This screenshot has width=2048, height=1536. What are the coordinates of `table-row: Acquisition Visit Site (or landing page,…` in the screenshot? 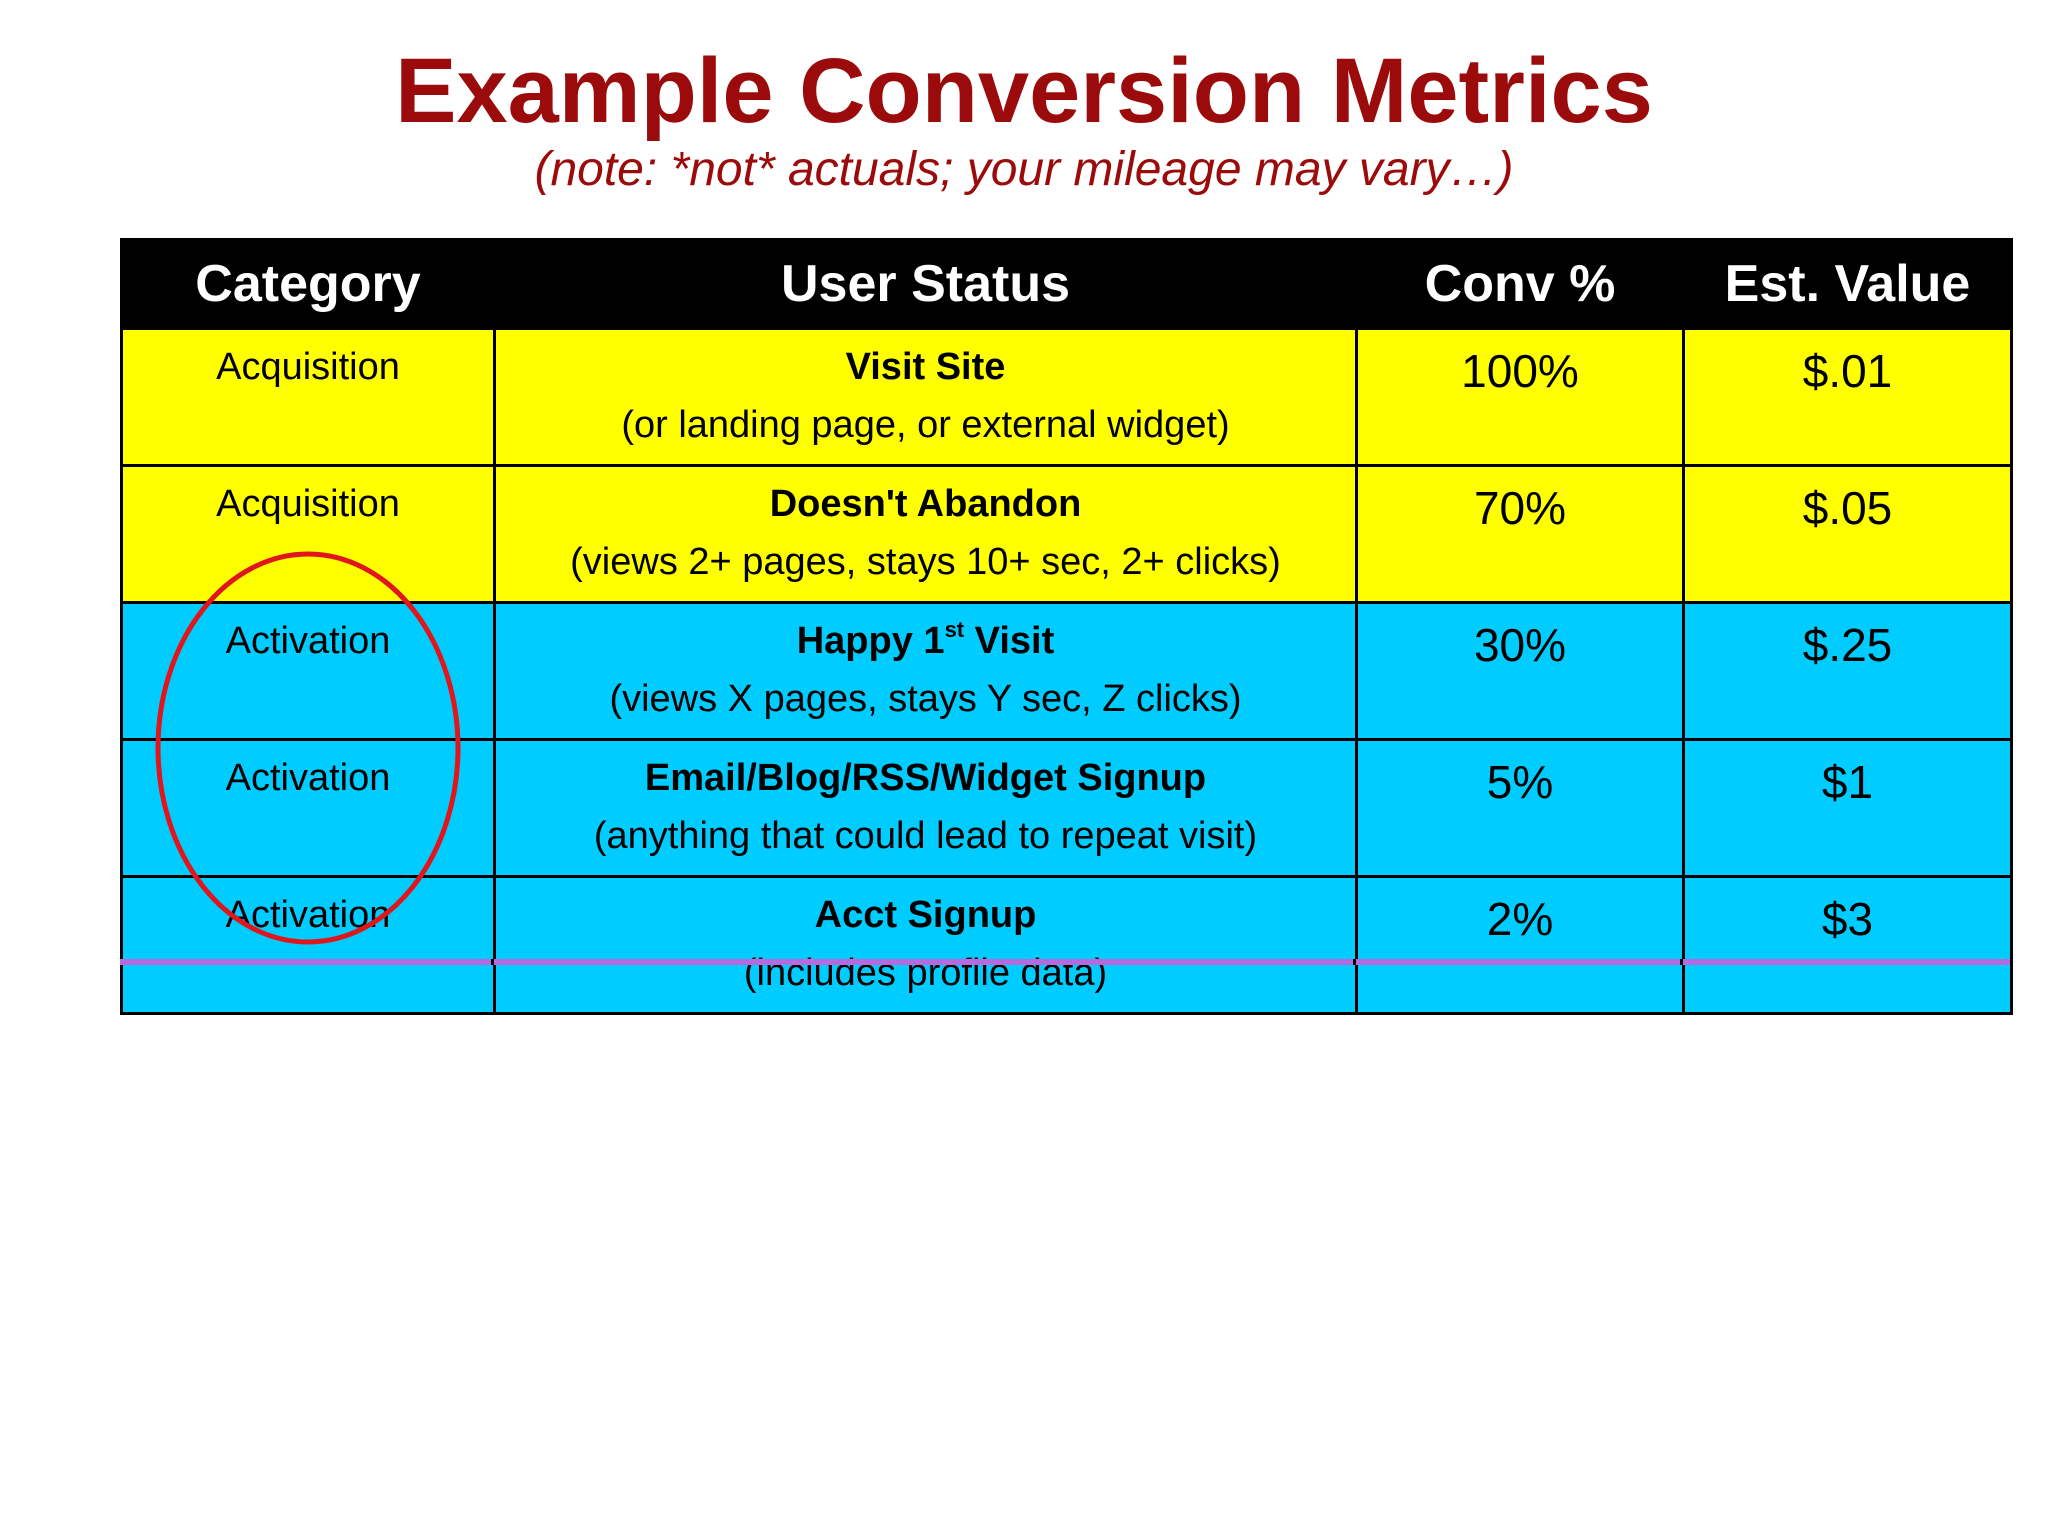 It's located at (1066, 397).